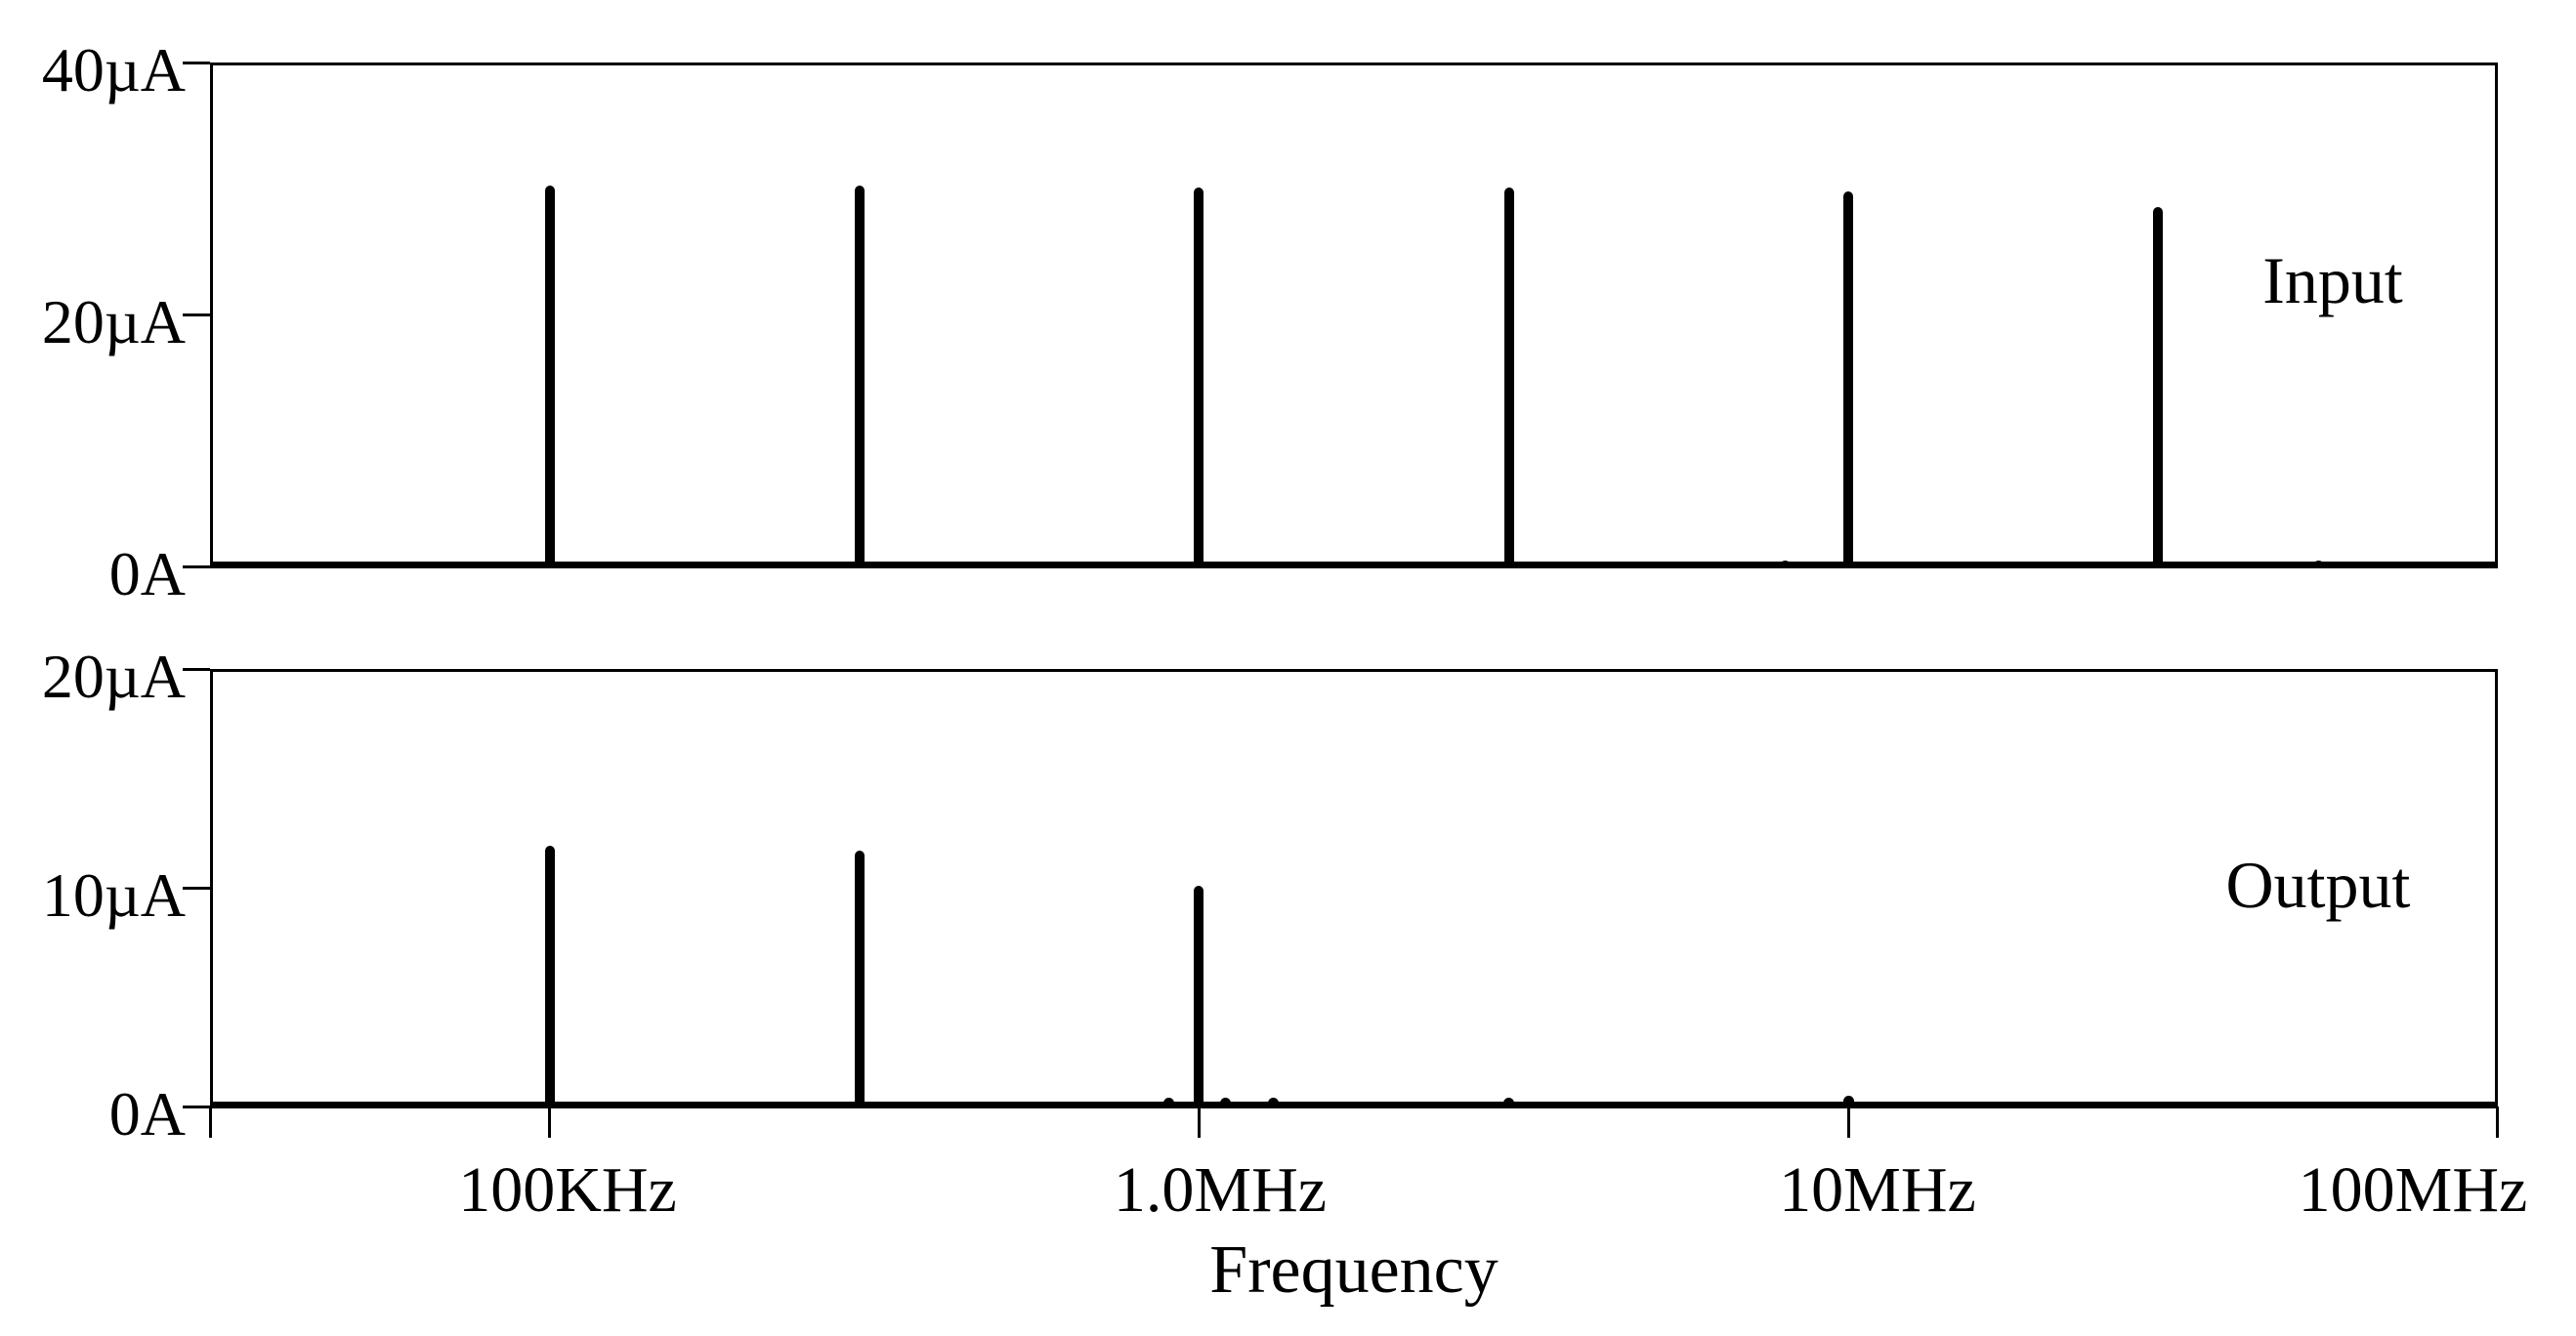 The height and width of the screenshot is (1336, 2576). What do you see at coordinates (210, 1122) in the screenshot?
I see `x-axis-left-edge-tick` at bounding box center [210, 1122].